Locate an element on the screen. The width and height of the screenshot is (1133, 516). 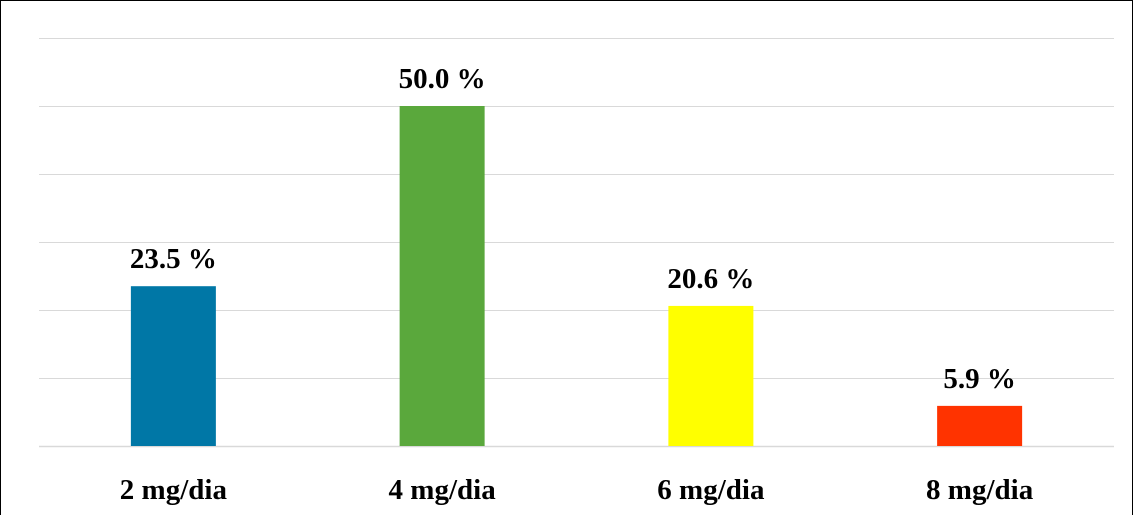
data-label: 20.6 % is located at coordinates (710, 279).